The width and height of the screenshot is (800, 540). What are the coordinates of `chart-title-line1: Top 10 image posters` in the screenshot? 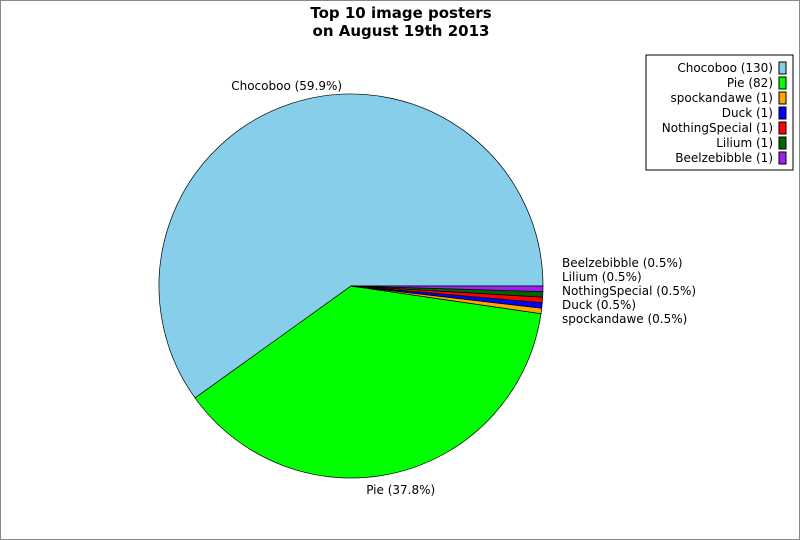 It's located at (400, 13).